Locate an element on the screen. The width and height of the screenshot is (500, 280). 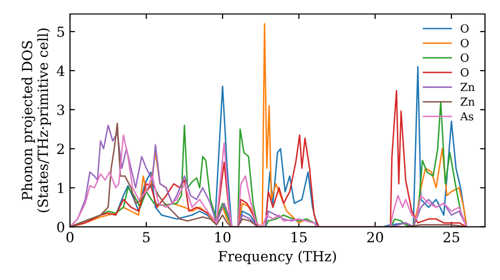
x-axis-title: Frequency (THz) is located at coordinates (277, 257).